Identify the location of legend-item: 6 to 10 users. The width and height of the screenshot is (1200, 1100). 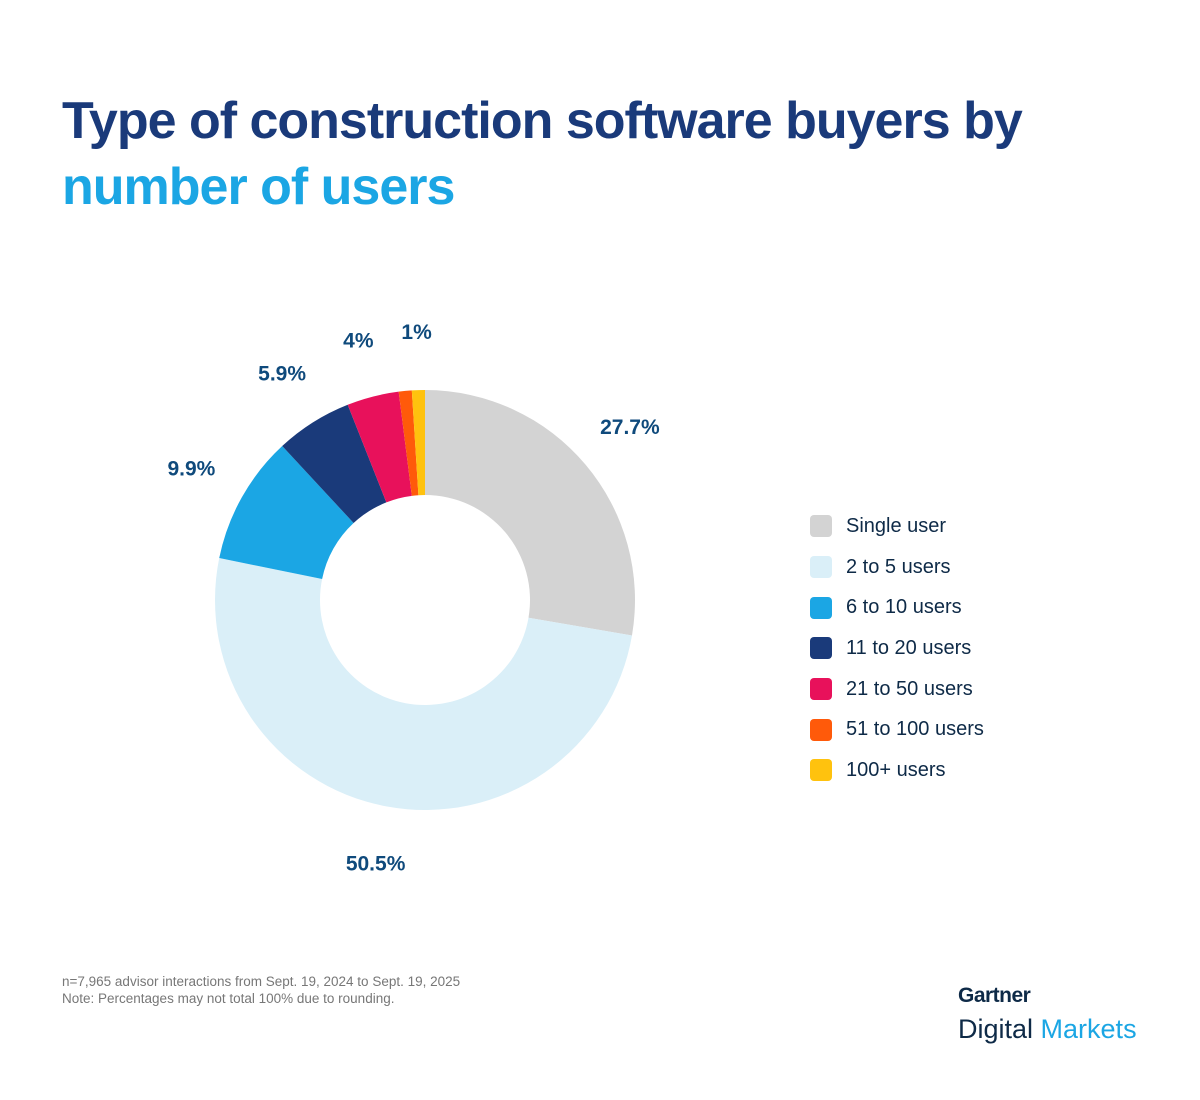
(897, 607).